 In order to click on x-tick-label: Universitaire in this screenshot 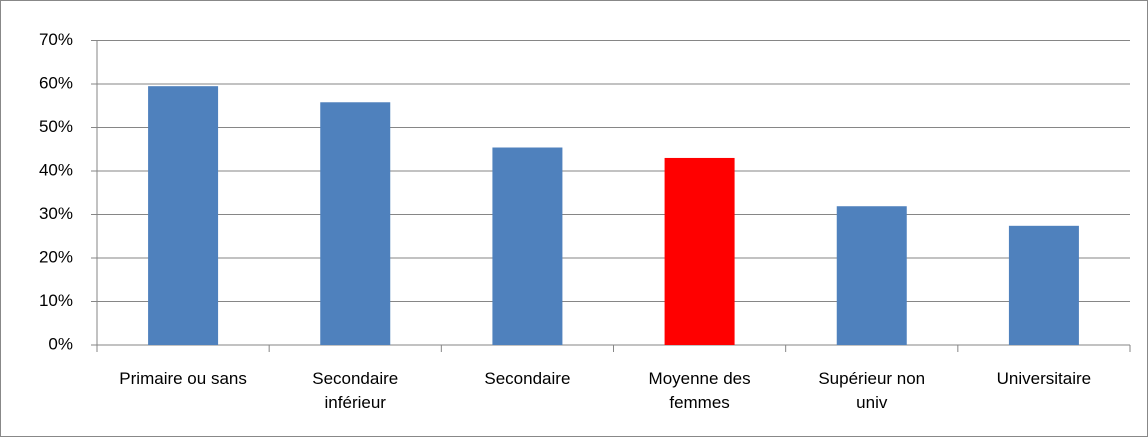, I will do `click(1044, 378)`.